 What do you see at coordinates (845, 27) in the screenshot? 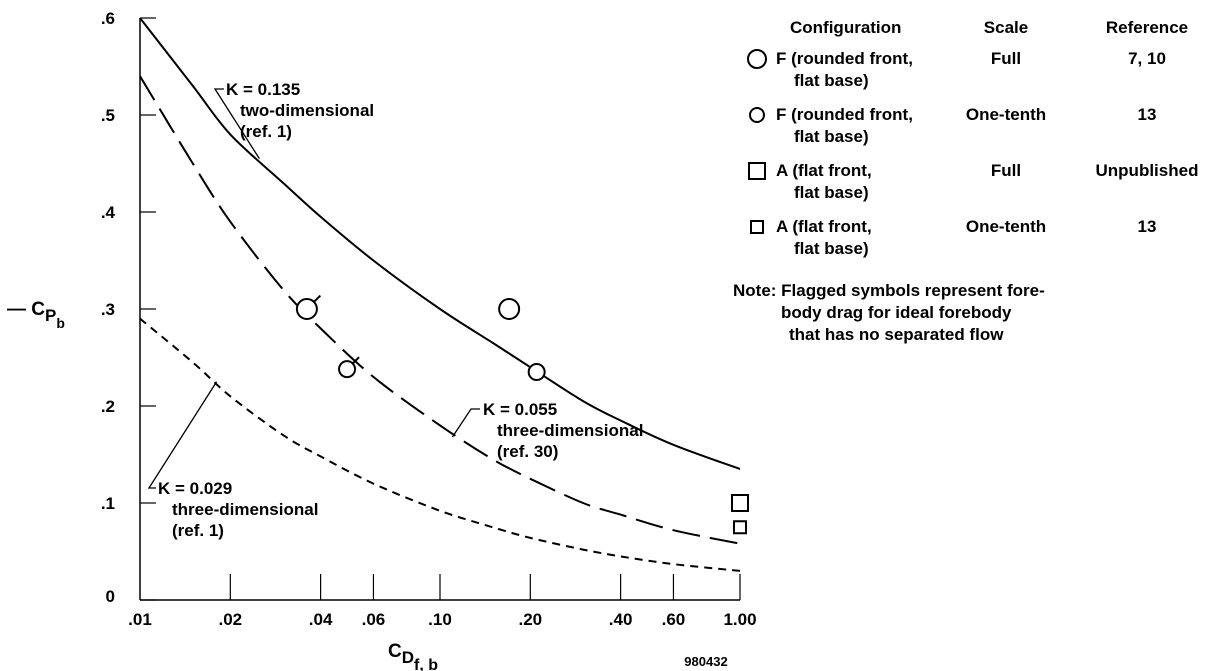
I see `legend-header-configuration: Configuration` at bounding box center [845, 27].